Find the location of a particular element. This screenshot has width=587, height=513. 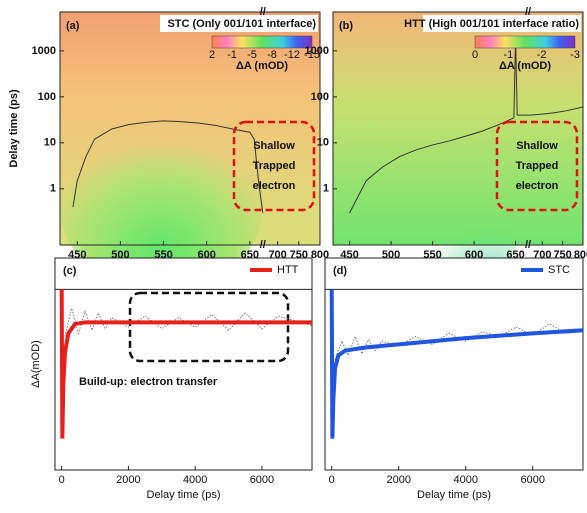

colorbar-tick-label: -2 is located at coordinates (542, 55).